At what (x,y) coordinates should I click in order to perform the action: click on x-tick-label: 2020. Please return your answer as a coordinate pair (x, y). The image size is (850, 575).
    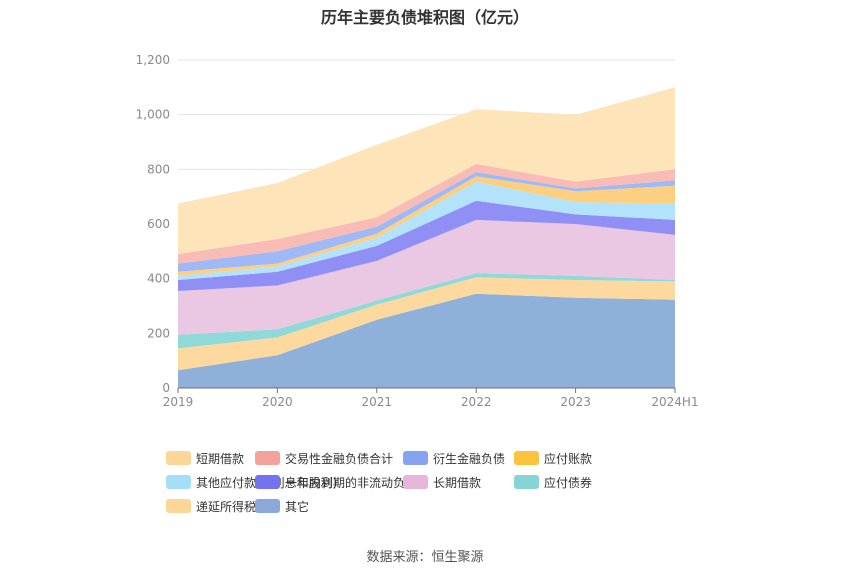
    Looking at the image, I should click on (277, 402).